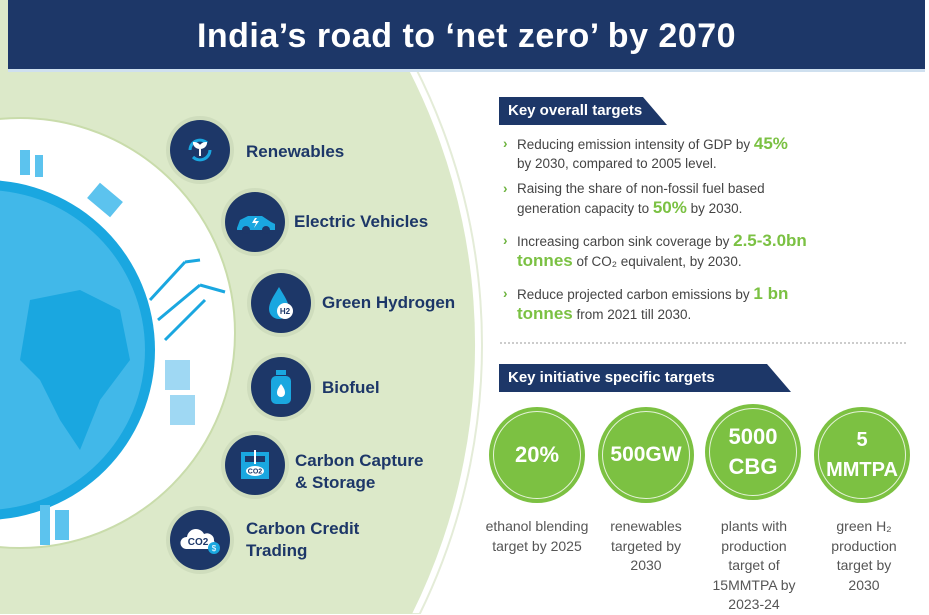 The width and height of the screenshot is (929, 615). Describe the element at coordinates (303, 528) in the screenshot. I see `label-line: Carbon Credit` at that location.